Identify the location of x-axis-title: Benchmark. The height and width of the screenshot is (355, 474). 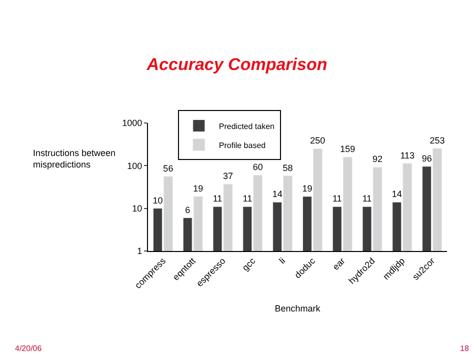
(297, 308).